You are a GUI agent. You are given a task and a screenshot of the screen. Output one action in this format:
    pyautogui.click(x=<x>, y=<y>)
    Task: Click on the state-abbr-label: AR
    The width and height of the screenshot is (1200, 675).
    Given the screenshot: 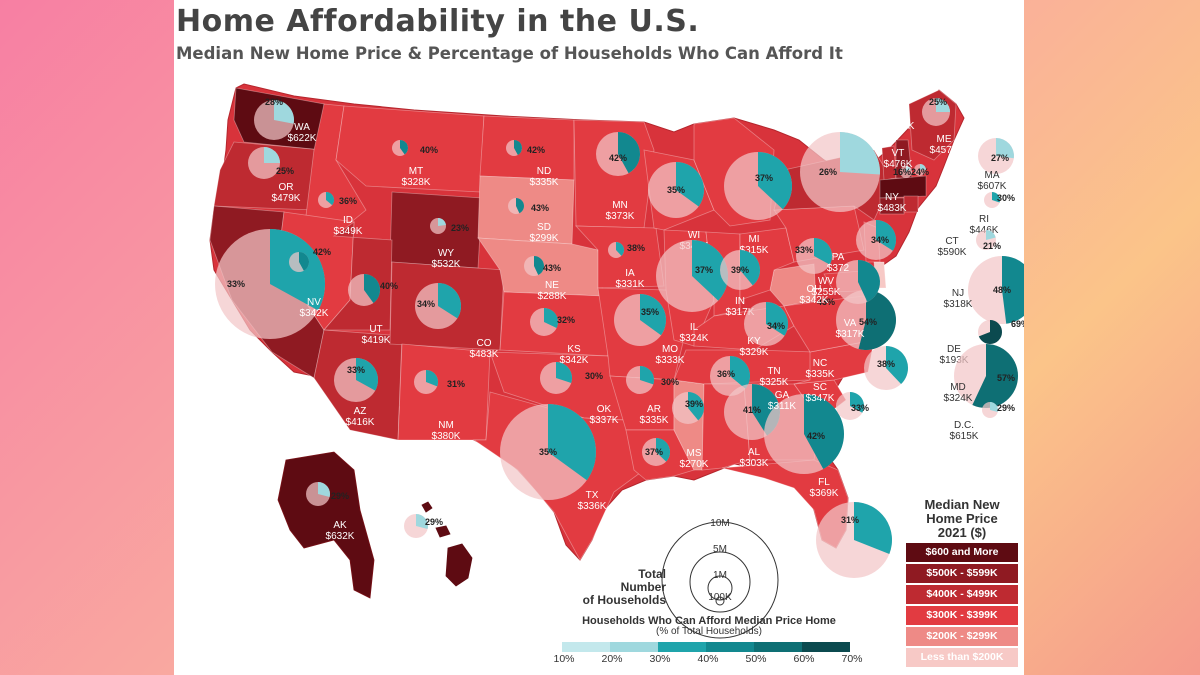 What is the action you would take?
    pyautogui.click(x=654, y=409)
    